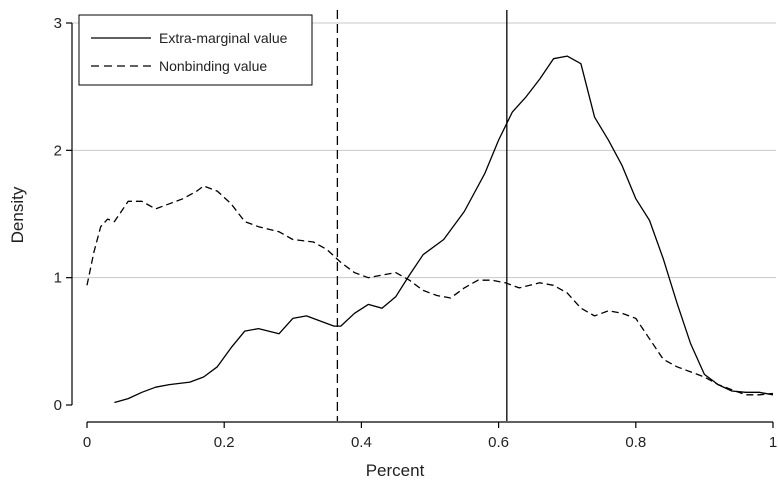  I want to click on y-tick-label-1: 1, so click(58, 278).